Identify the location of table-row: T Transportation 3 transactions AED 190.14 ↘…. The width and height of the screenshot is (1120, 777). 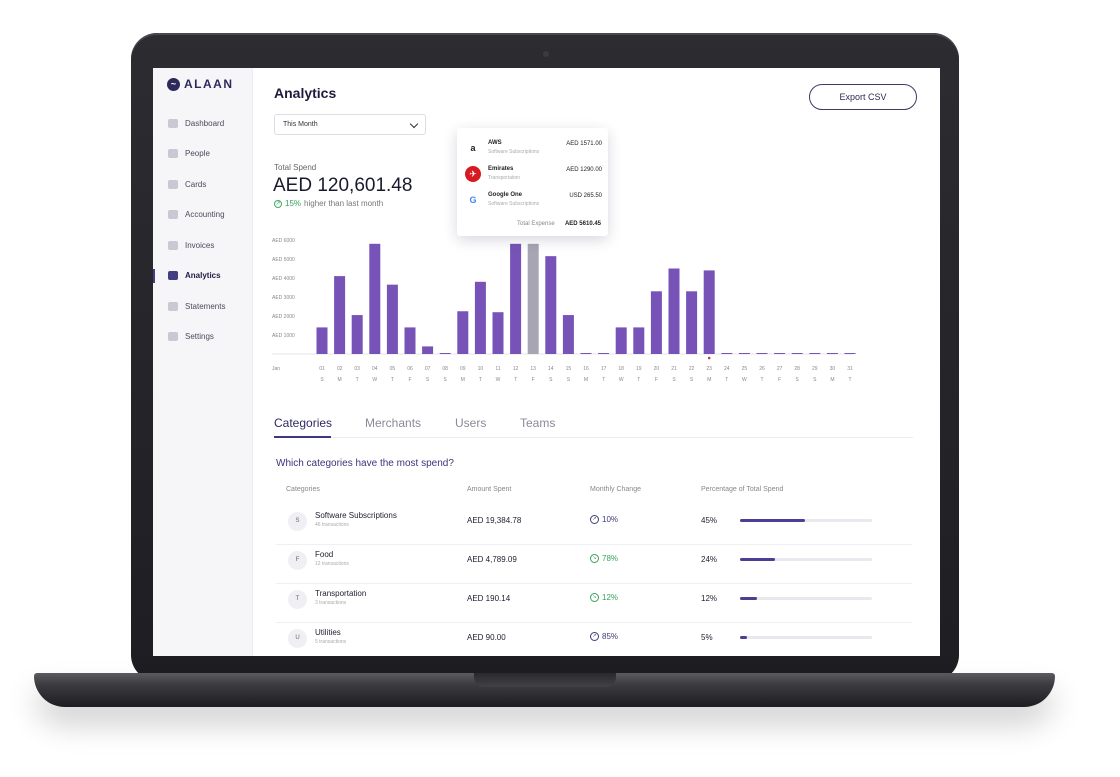
(594, 603).